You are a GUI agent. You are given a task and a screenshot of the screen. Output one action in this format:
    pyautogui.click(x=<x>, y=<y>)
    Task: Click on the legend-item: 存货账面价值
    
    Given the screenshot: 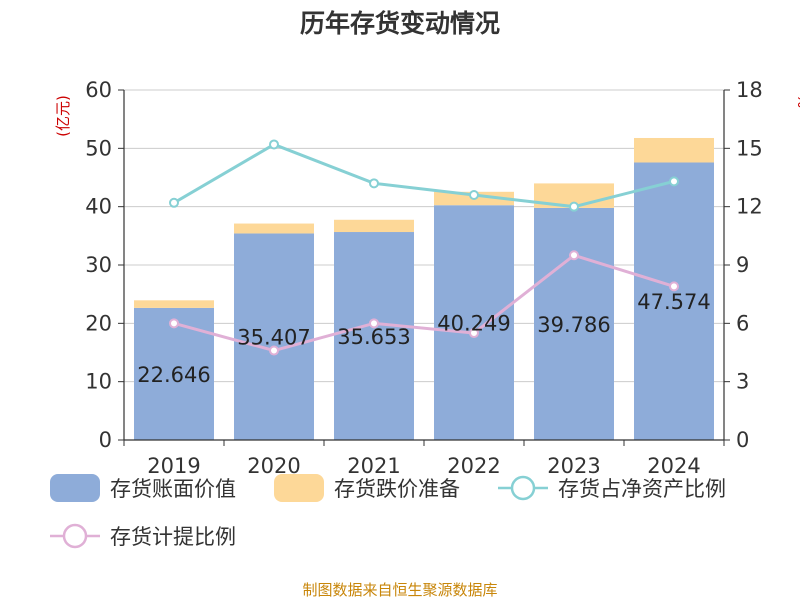 What is the action you would take?
    pyautogui.click(x=143, y=488)
    